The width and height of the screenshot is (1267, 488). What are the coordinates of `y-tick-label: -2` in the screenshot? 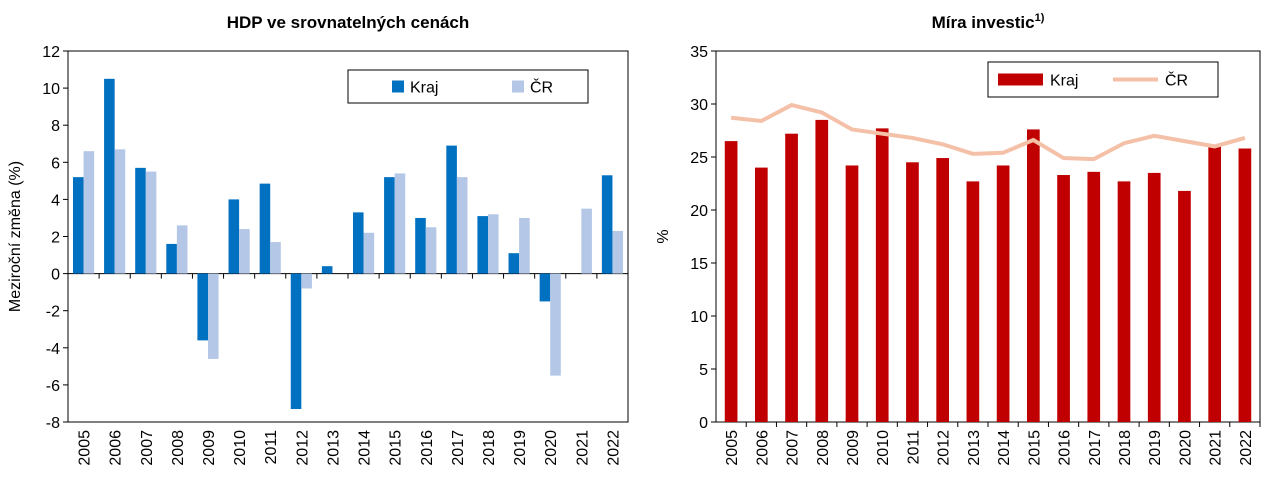 It's located at (53, 312).